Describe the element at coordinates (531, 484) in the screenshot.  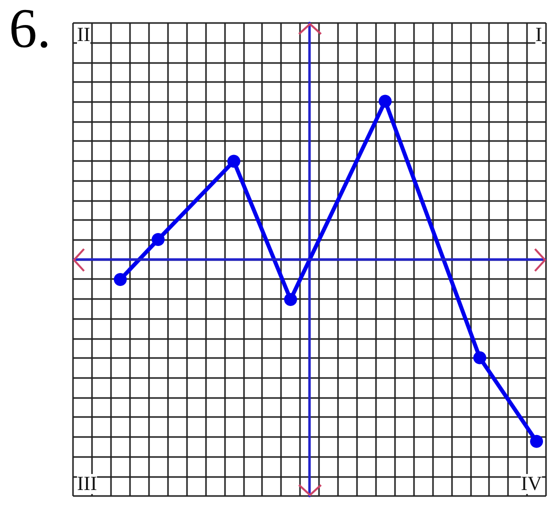
I see `text: IV` at that location.